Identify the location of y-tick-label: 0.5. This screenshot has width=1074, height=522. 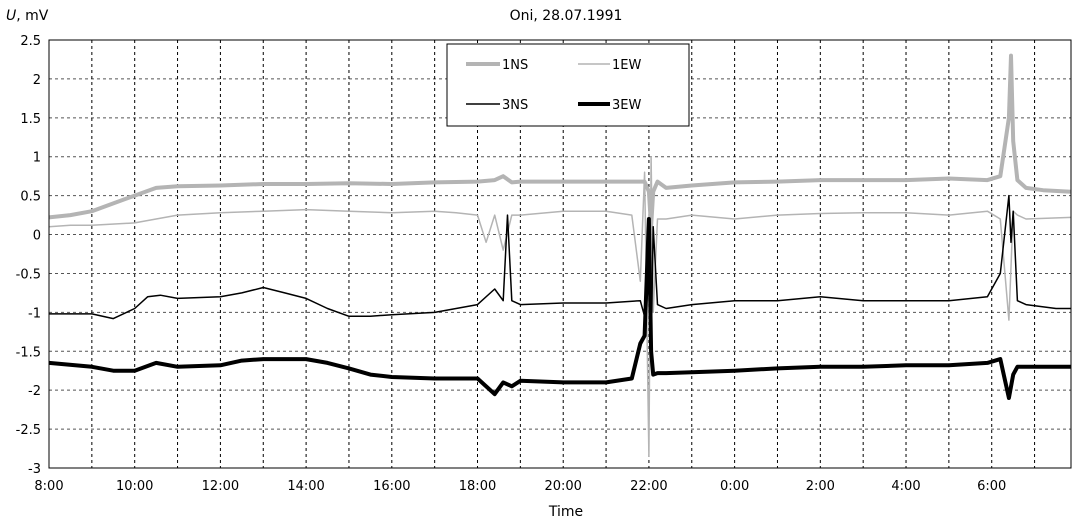
(30, 197).